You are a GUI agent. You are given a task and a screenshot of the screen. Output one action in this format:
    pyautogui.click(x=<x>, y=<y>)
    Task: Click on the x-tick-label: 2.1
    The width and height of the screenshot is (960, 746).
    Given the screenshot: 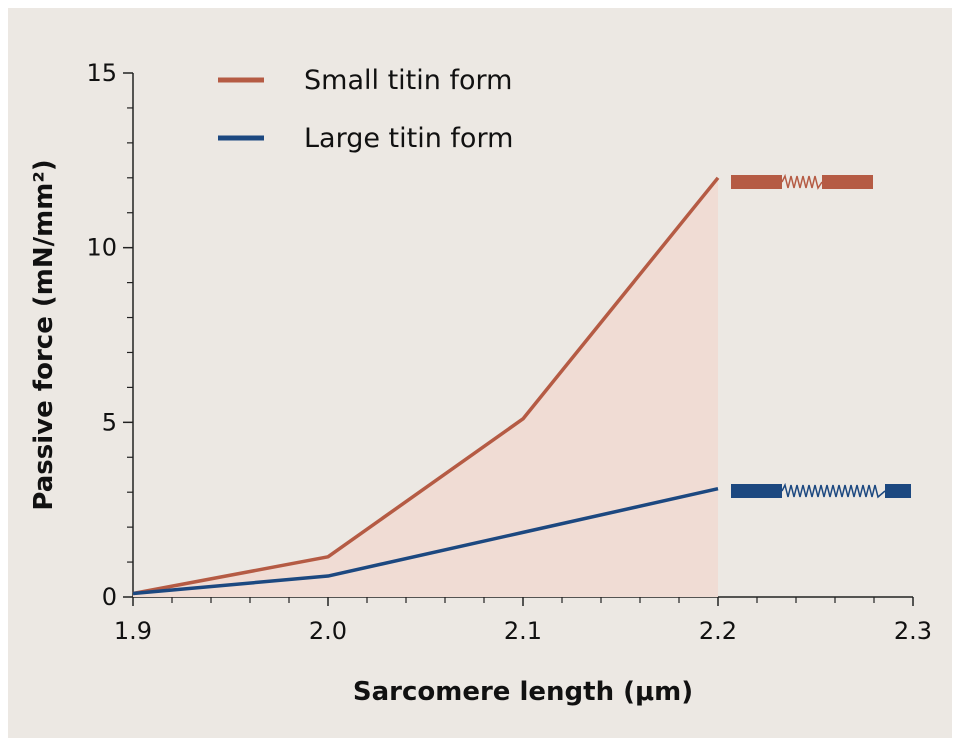 What is the action you would take?
    pyautogui.click(x=523, y=631)
    